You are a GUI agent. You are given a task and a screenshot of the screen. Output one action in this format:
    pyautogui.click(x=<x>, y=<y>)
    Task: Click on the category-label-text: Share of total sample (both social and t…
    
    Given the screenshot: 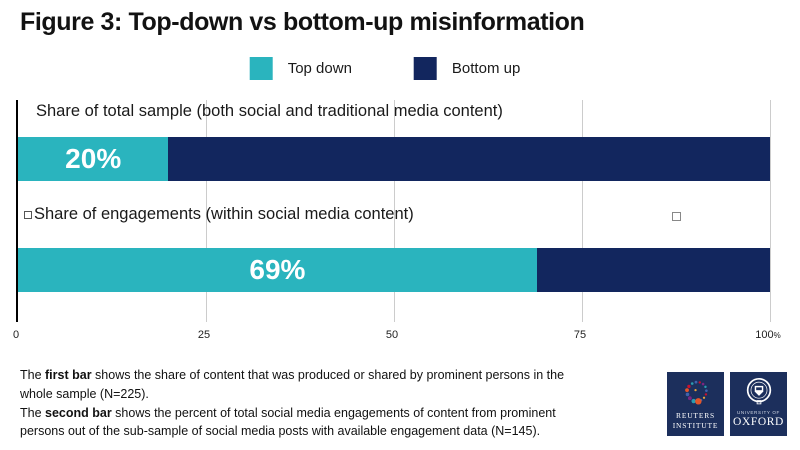 What is the action you would take?
    pyautogui.click(x=269, y=111)
    